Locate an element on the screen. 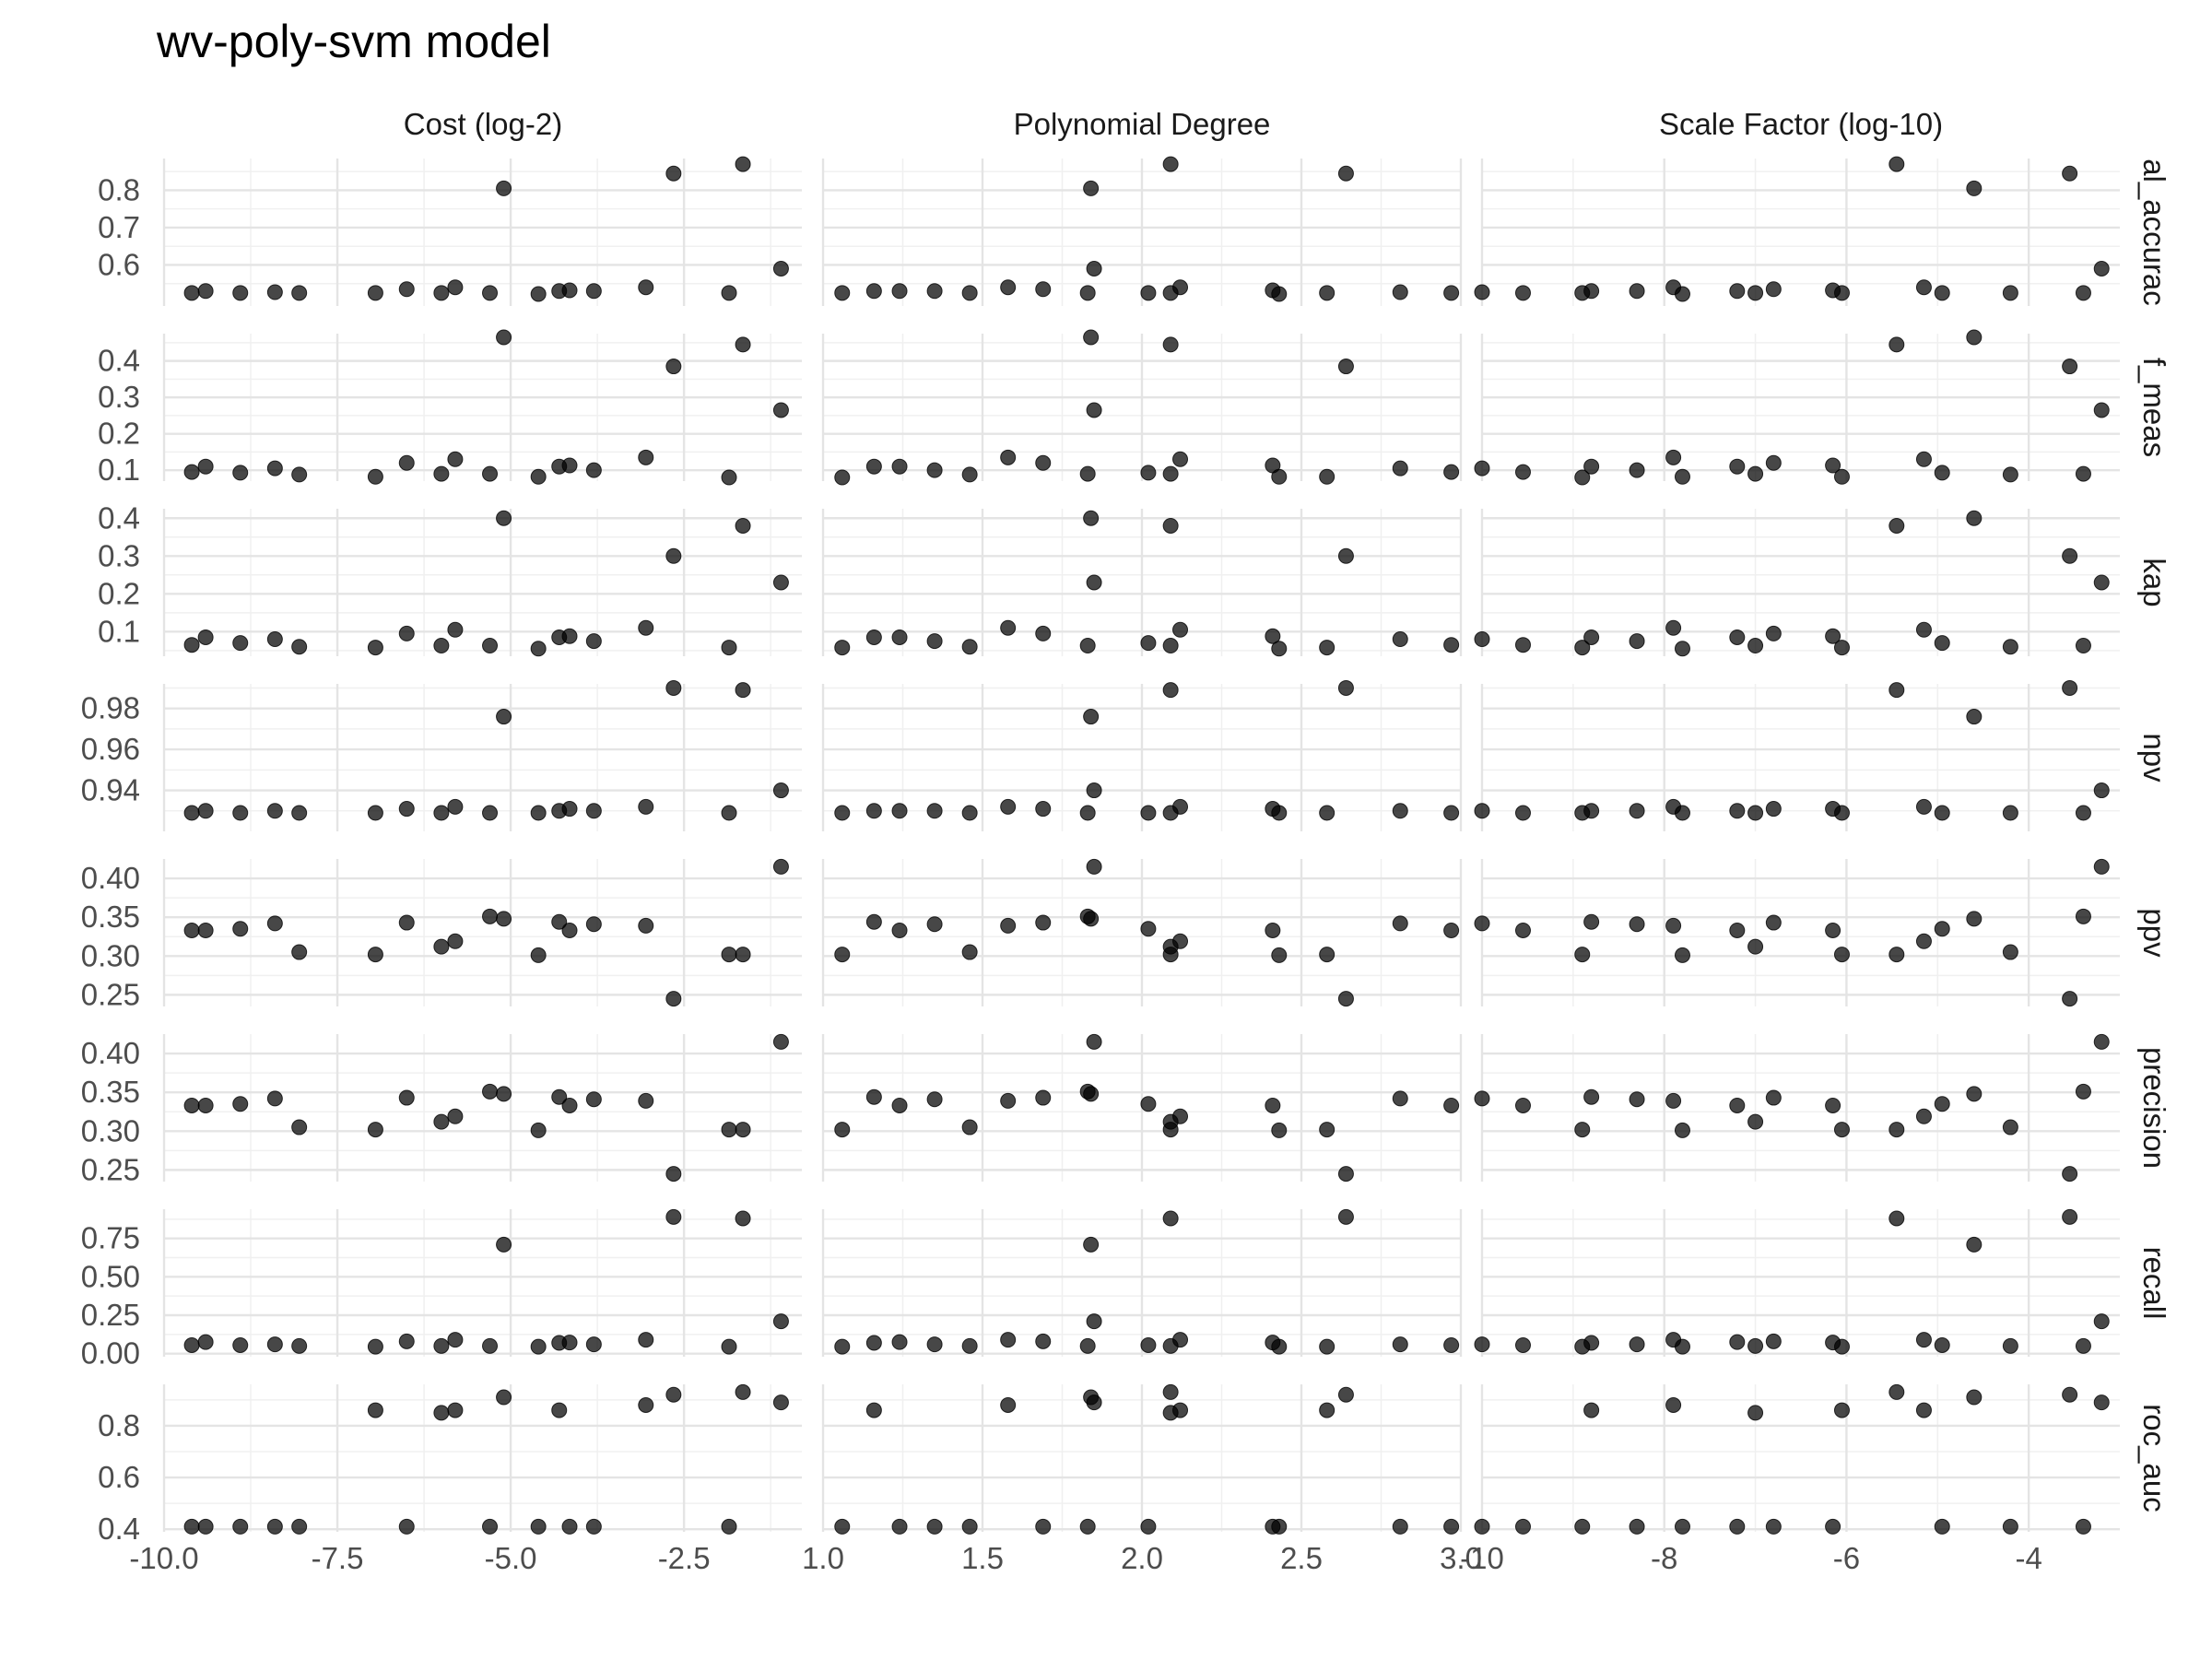  y-tick-label: 0.30 is located at coordinates (110, 1130).